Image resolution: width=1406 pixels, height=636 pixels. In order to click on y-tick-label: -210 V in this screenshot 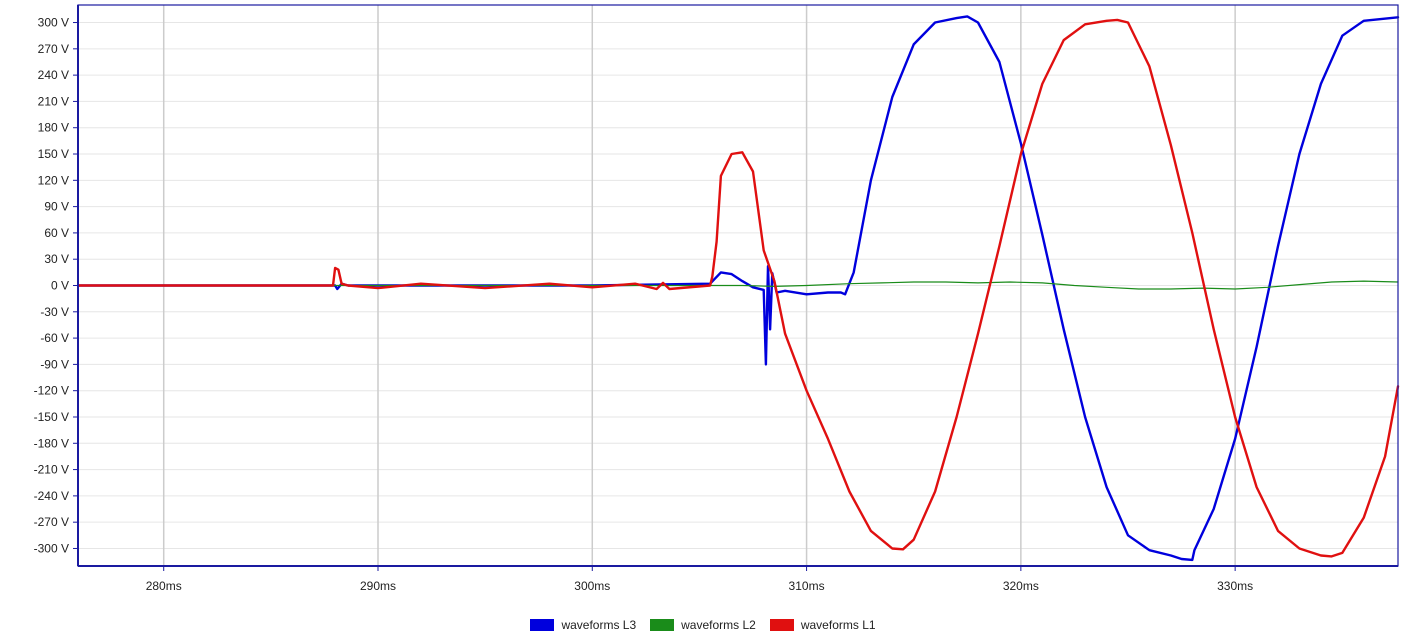, I will do `click(51, 470)`.